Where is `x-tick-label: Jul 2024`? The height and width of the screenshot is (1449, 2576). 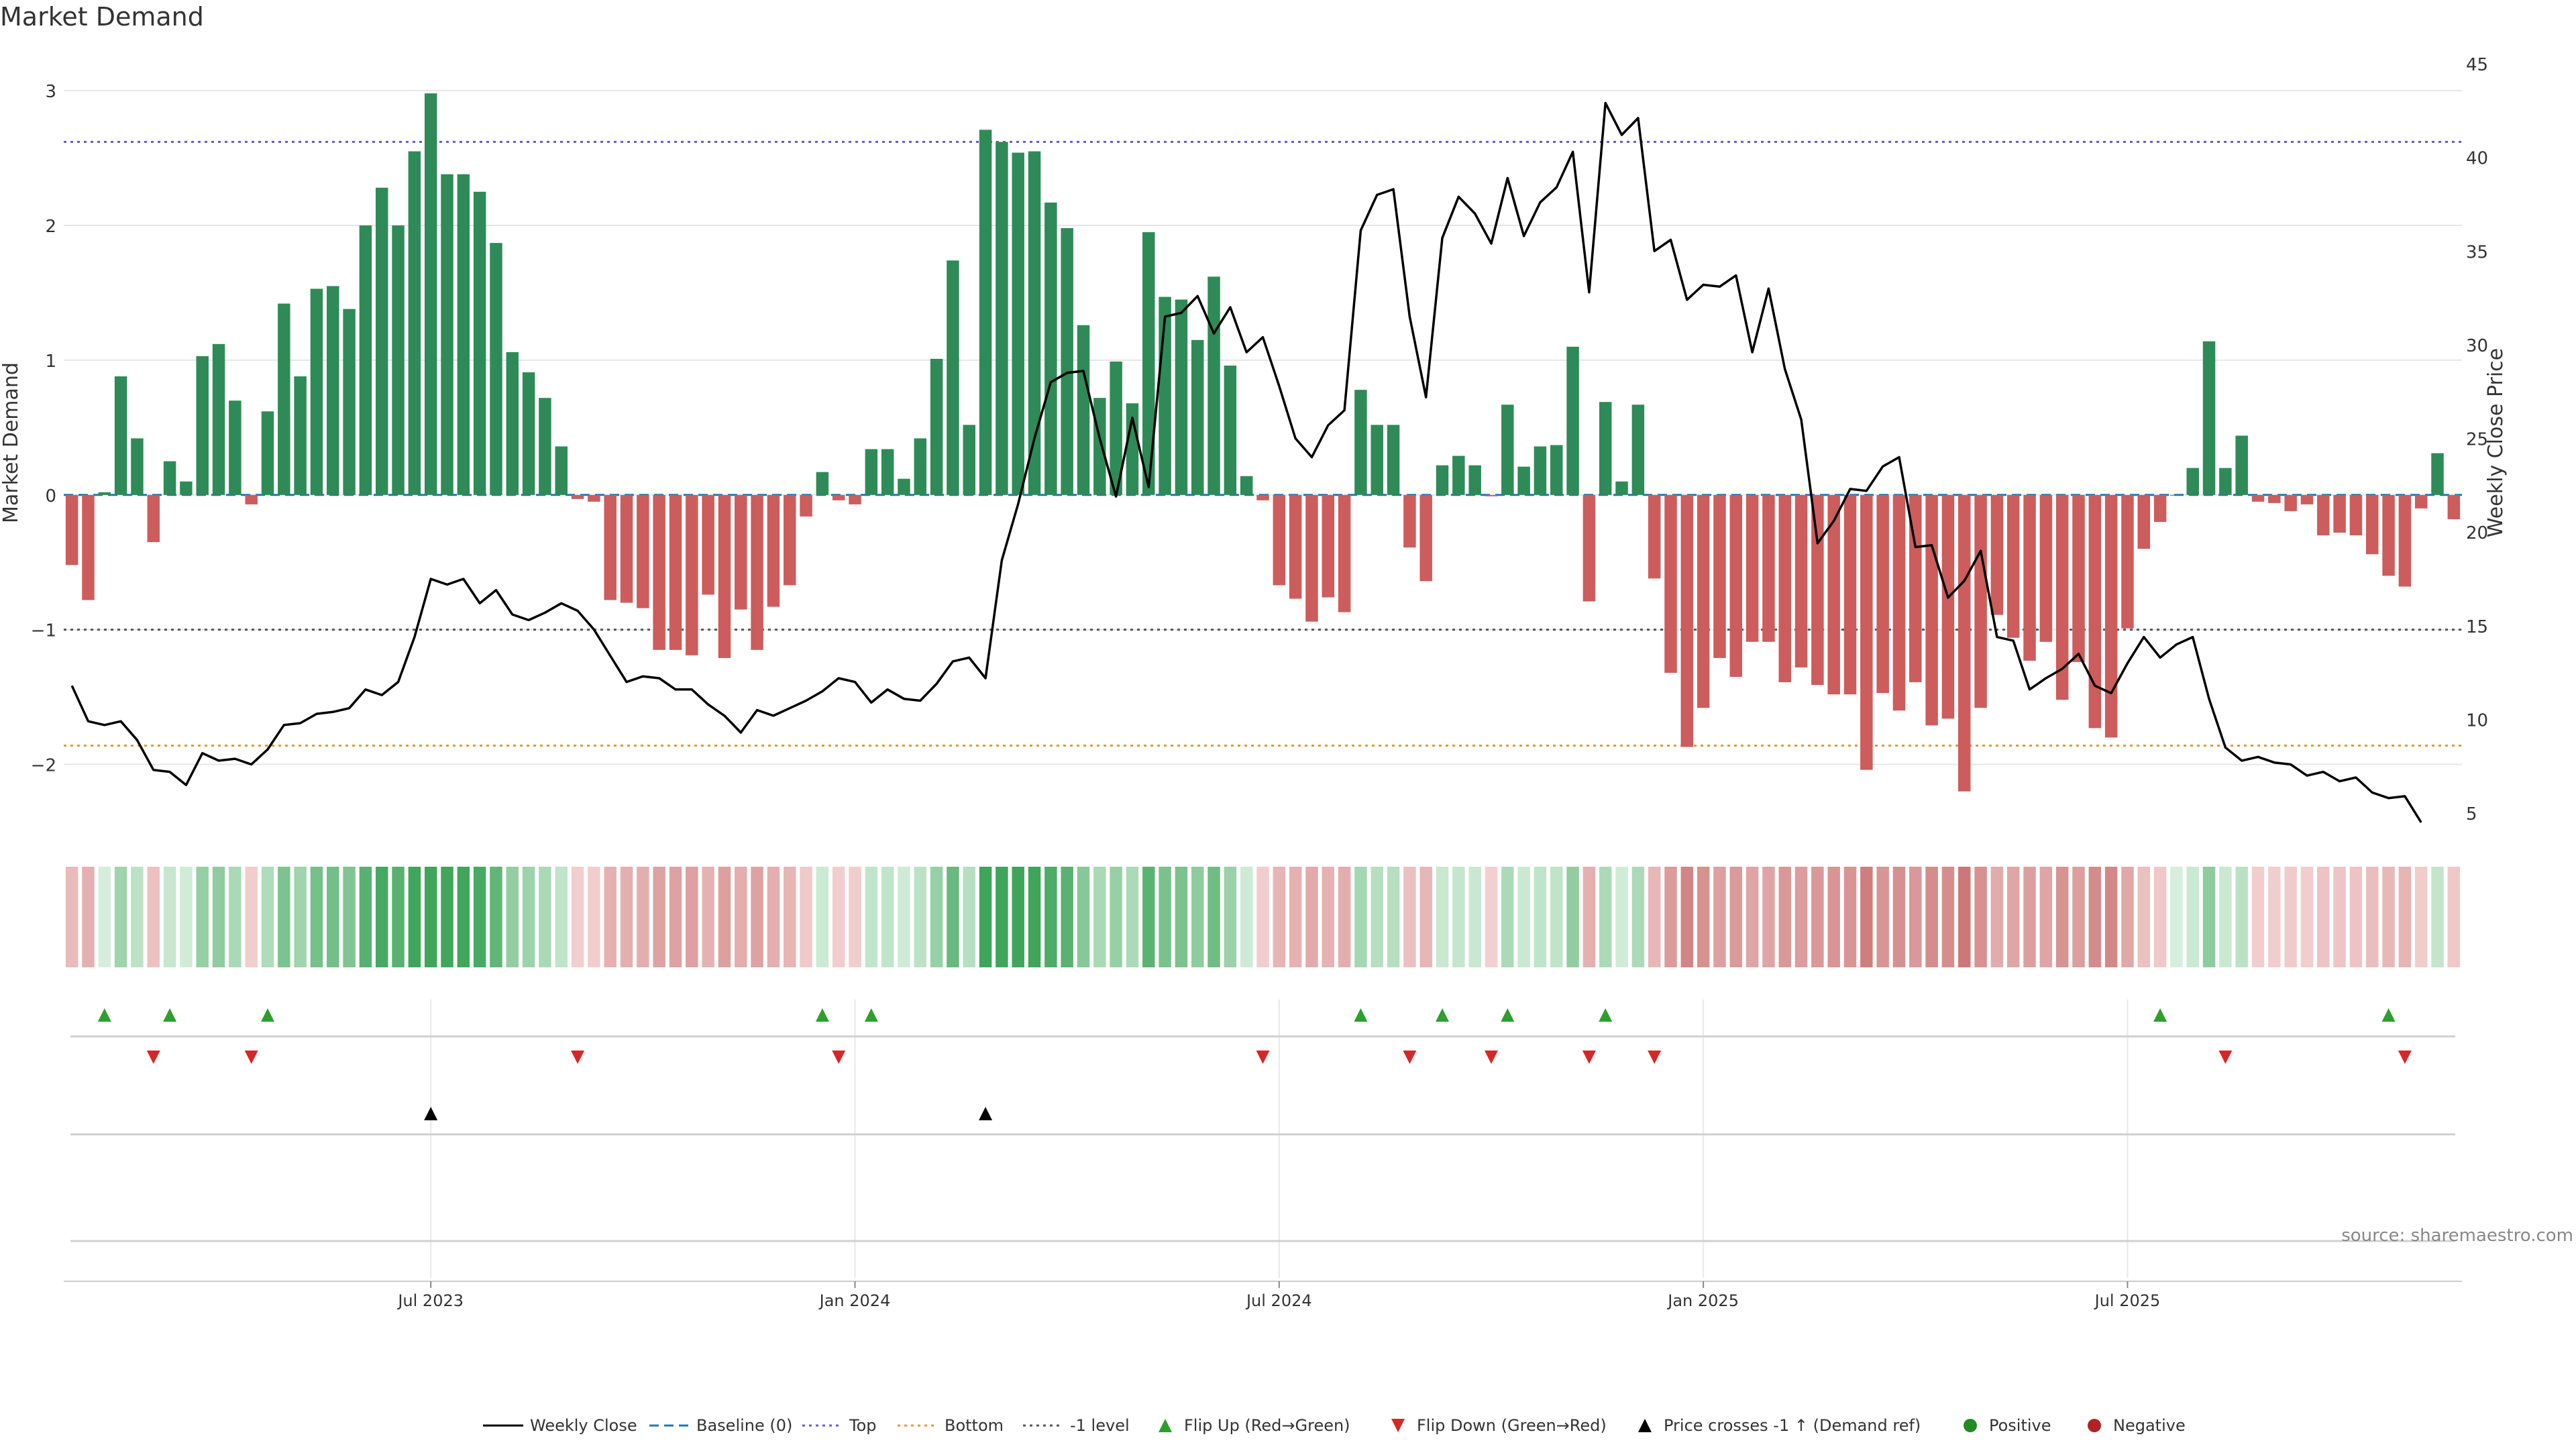
x-tick-label: Jul 2024 is located at coordinates (1278, 1300).